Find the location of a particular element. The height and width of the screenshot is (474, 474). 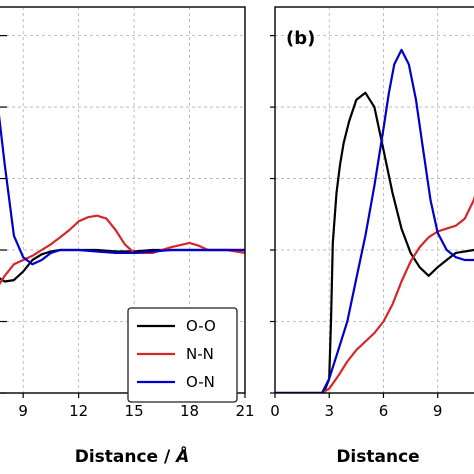

x-axis-label-part: Distance is located at coordinates (377, 457).